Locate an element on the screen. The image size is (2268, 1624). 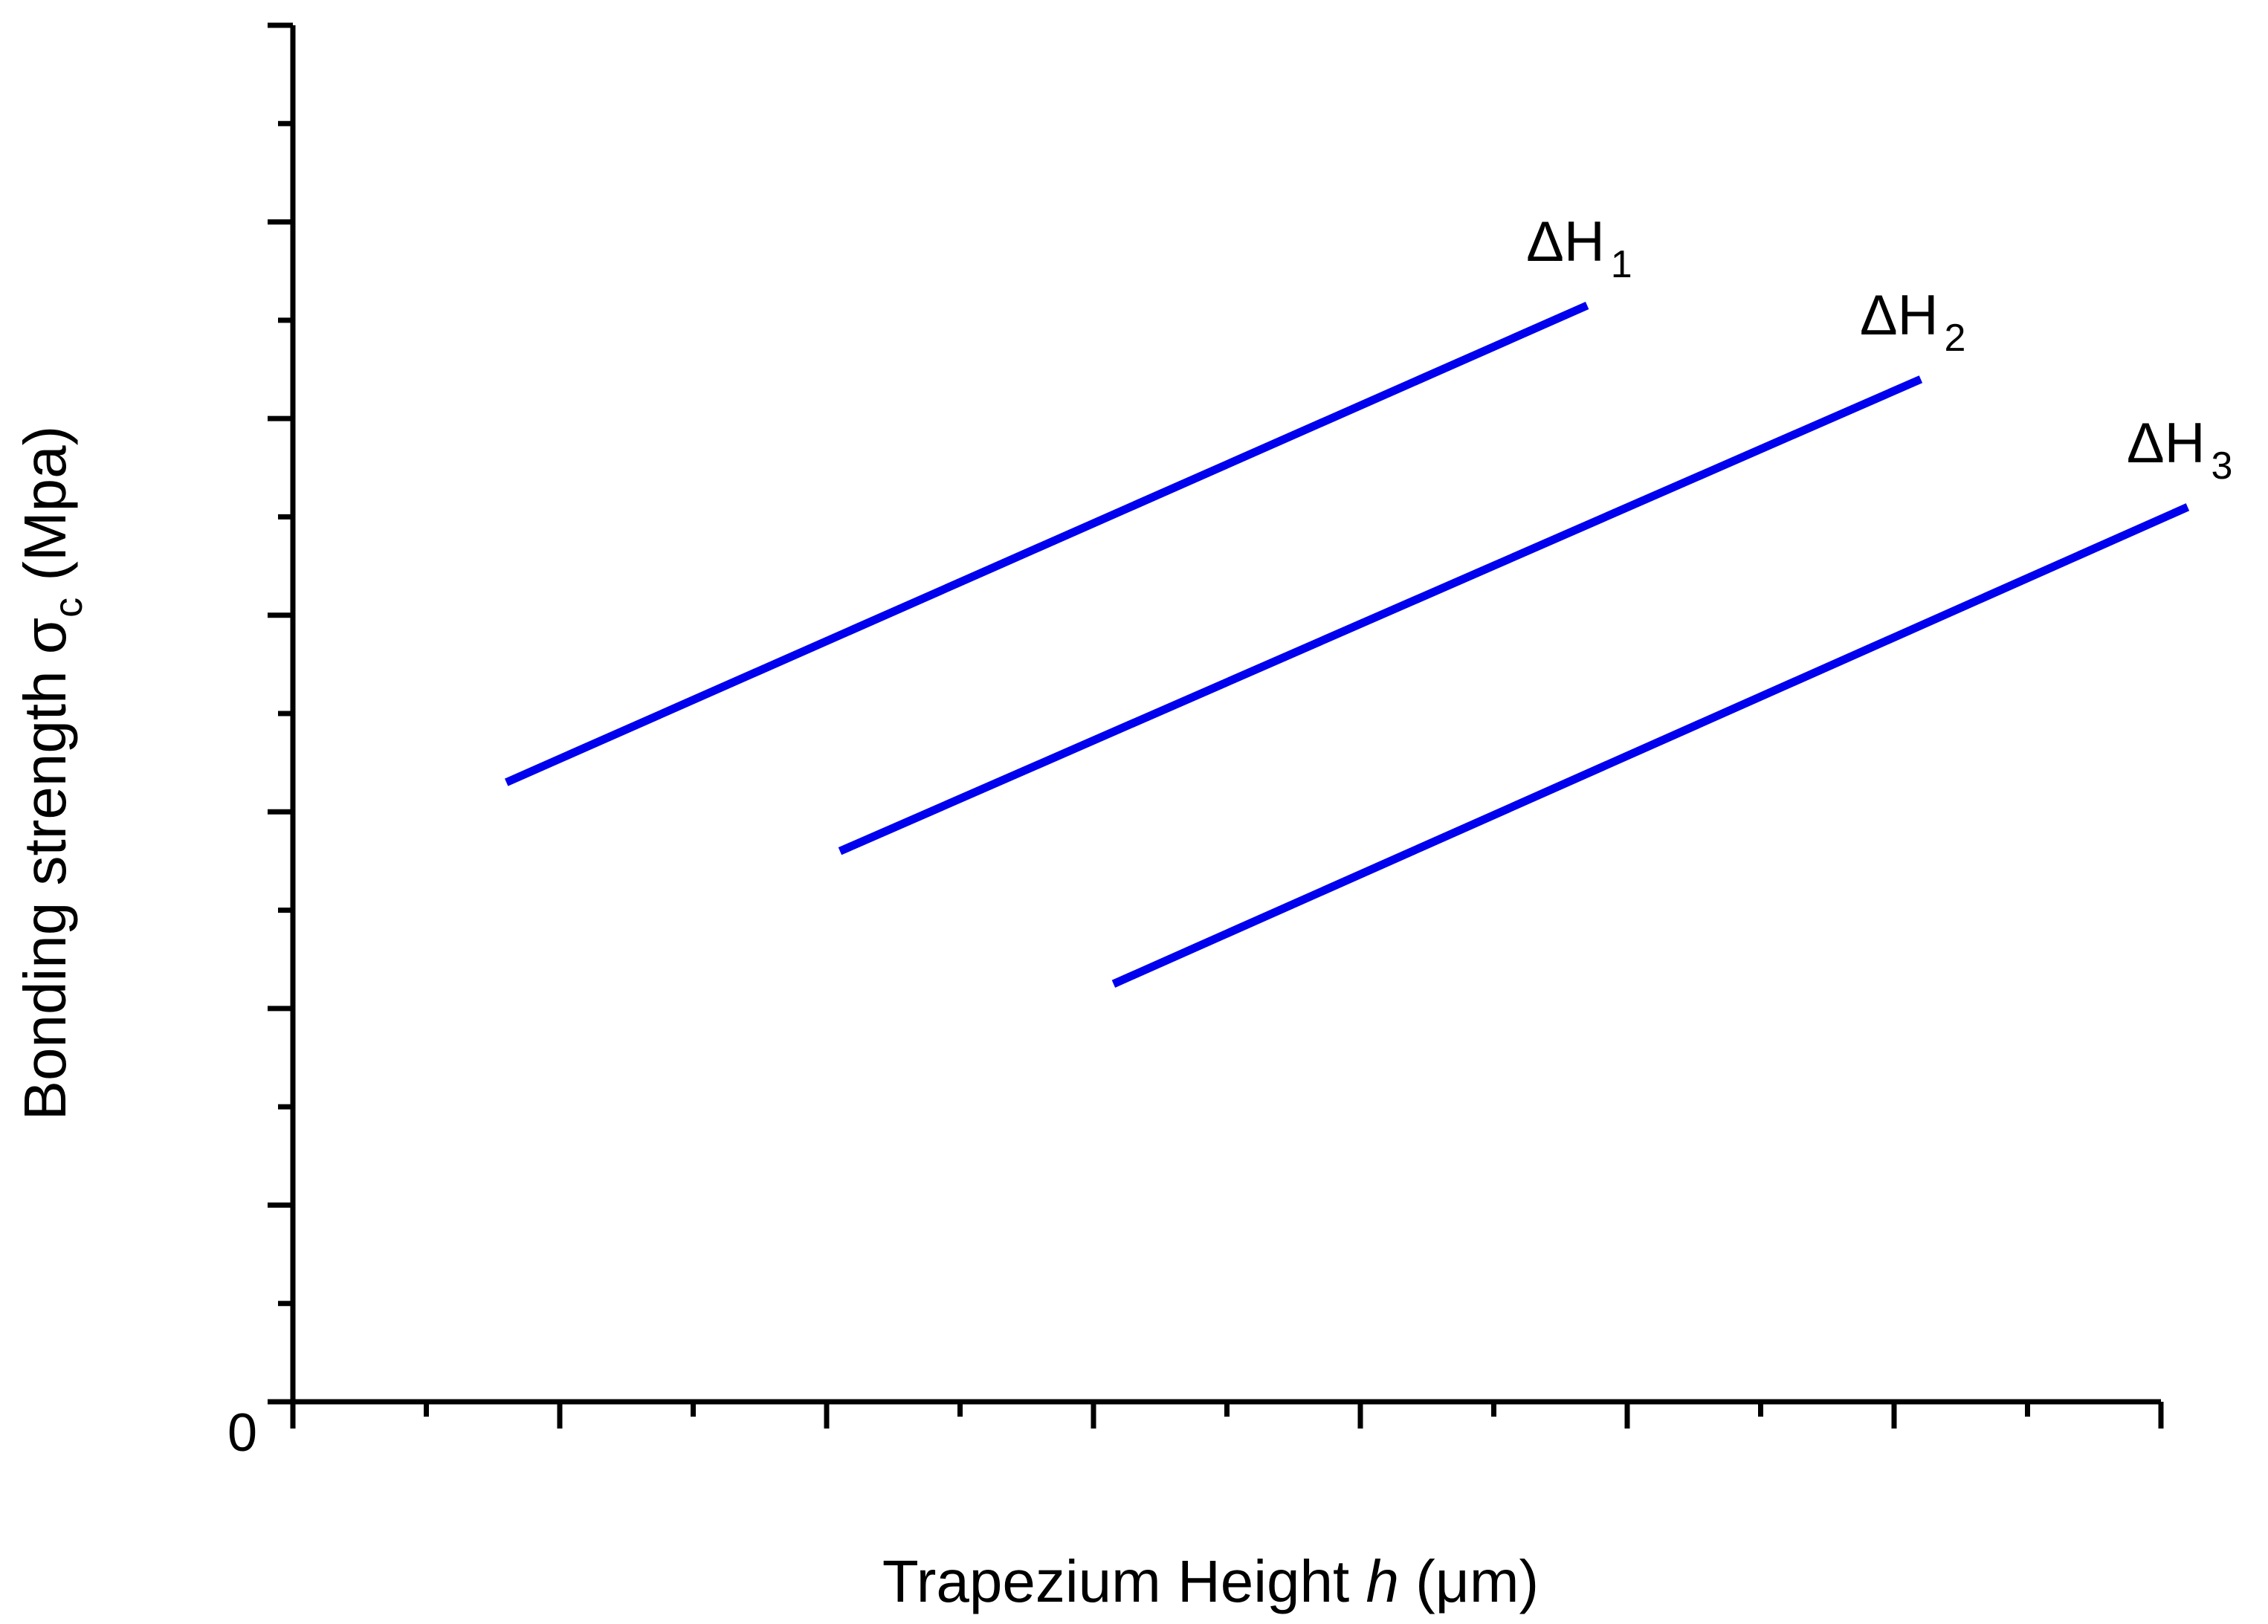
series-label-subscript: 1 is located at coordinates (1622, 265).